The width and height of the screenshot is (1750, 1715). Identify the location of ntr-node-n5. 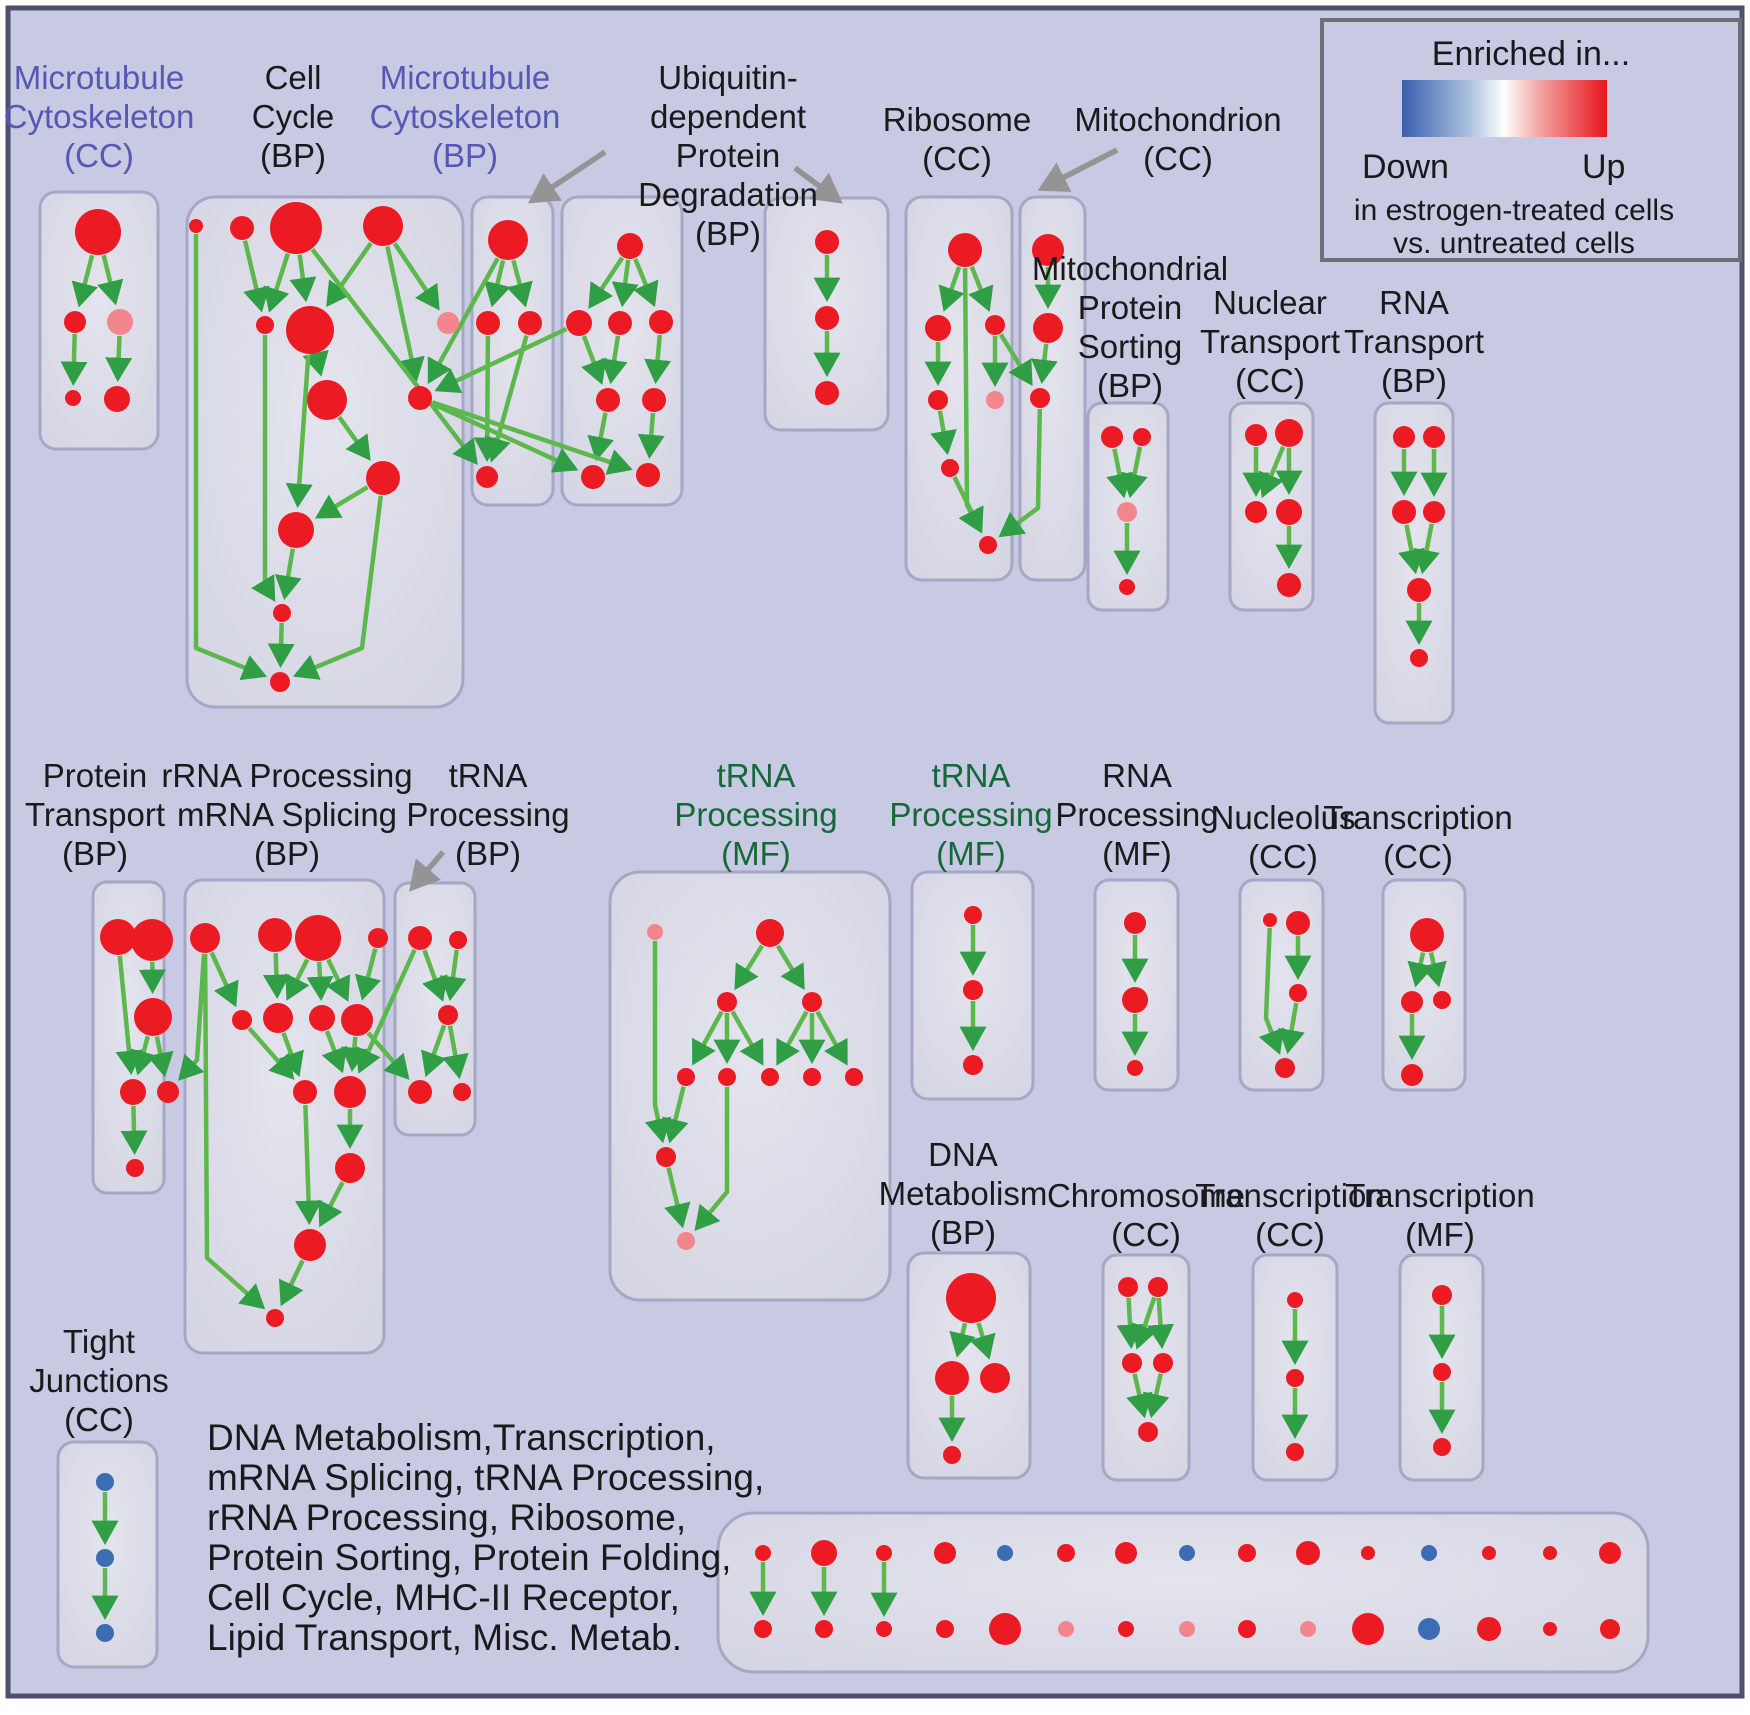
(1289, 585).